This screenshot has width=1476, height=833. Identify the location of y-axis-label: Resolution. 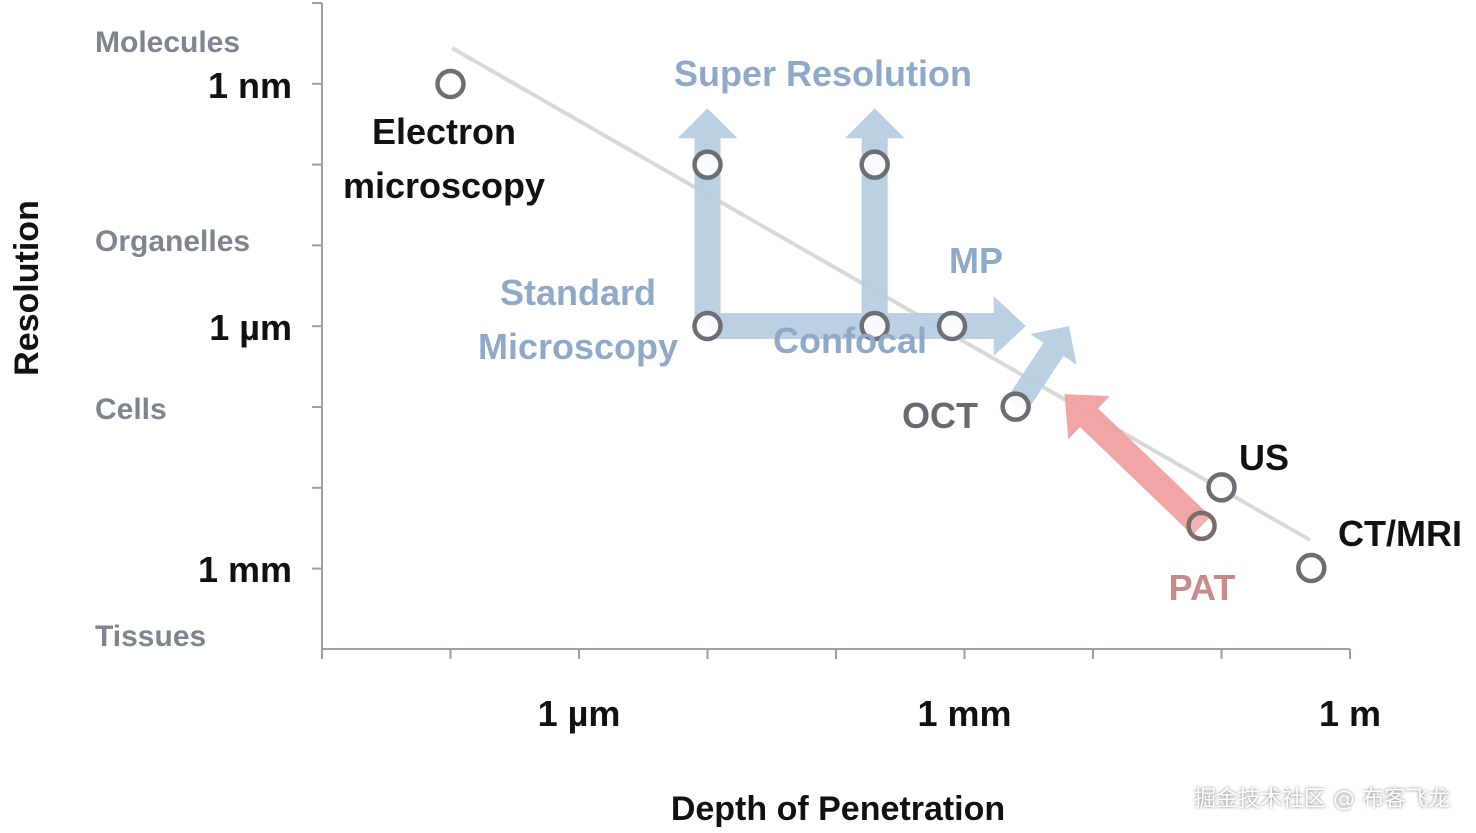
(27, 288).